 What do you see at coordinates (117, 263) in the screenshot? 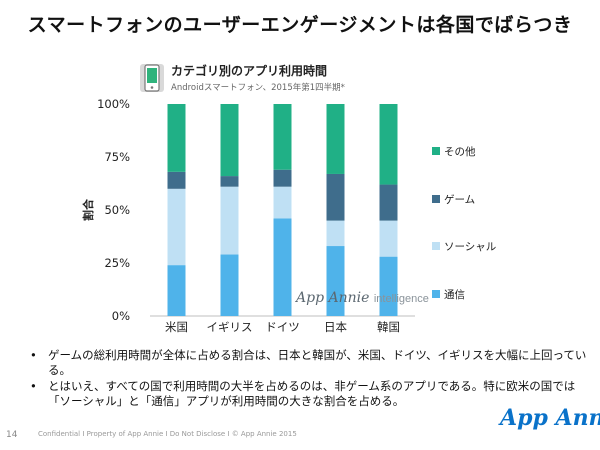
I see `y-tick-label: 25%` at bounding box center [117, 263].